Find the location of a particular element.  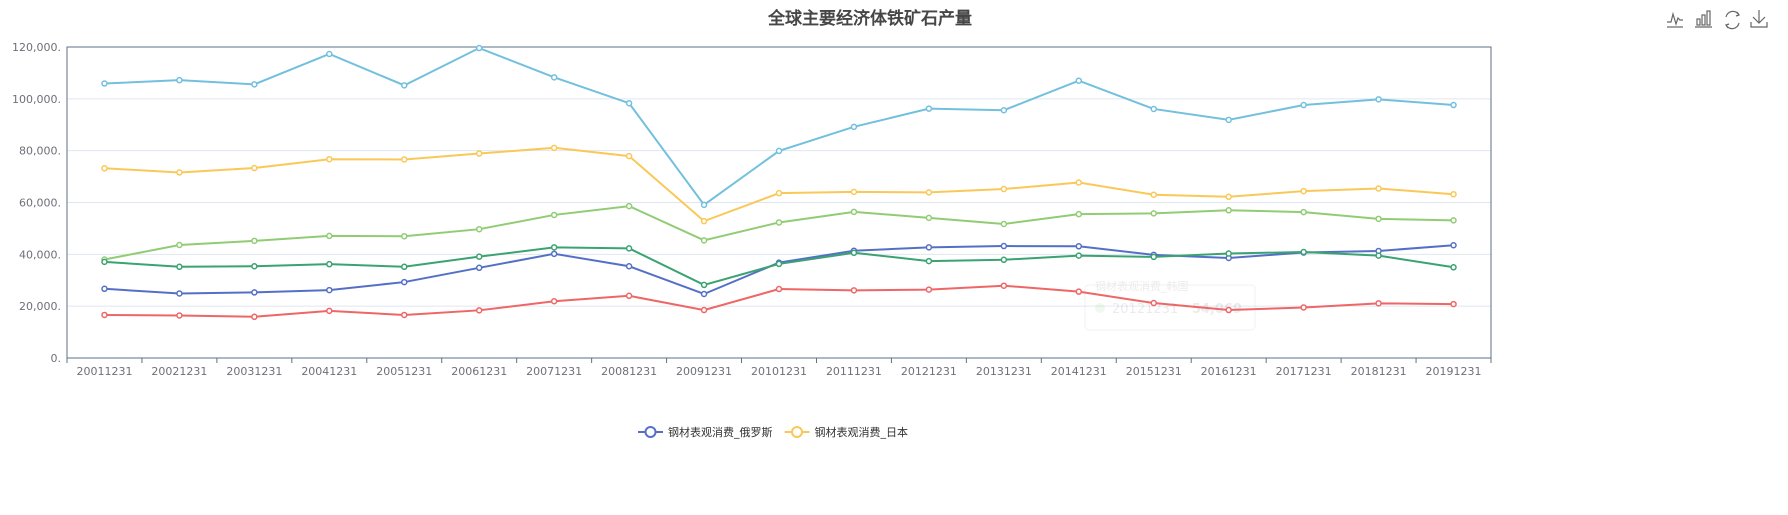

download-icon is located at coordinates (1760, 19).